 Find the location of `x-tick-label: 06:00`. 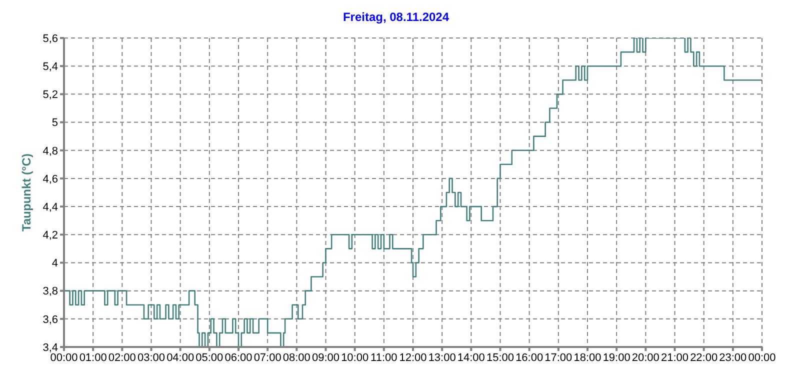

x-tick-label: 06:00 is located at coordinates (238, 358).